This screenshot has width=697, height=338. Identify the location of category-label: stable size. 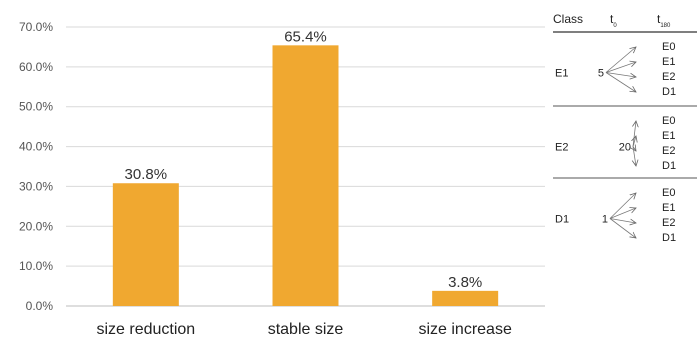
(306, 329).